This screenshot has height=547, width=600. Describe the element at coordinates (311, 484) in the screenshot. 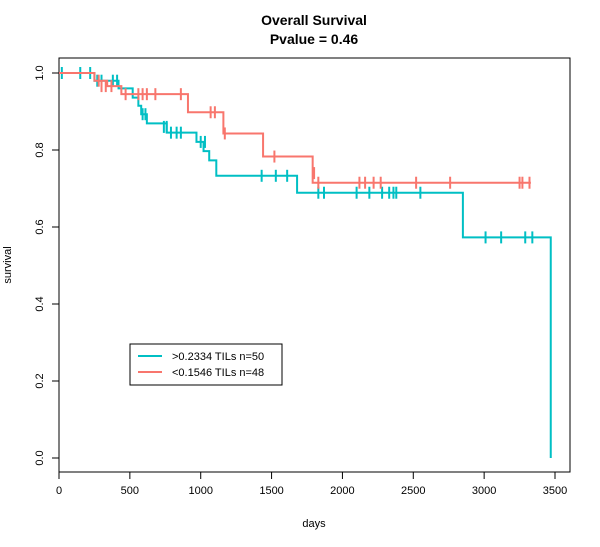

I see `x-axis: 0 500 1000 1500 2000 2500 3000 3500` at that location.